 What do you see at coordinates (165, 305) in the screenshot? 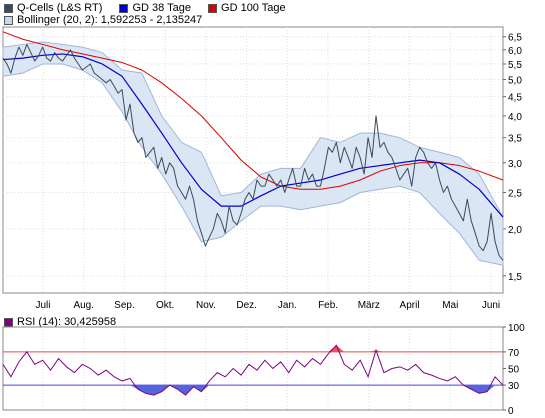
I see `x-tick-label: Okt.` at bounding box center [165, 305].